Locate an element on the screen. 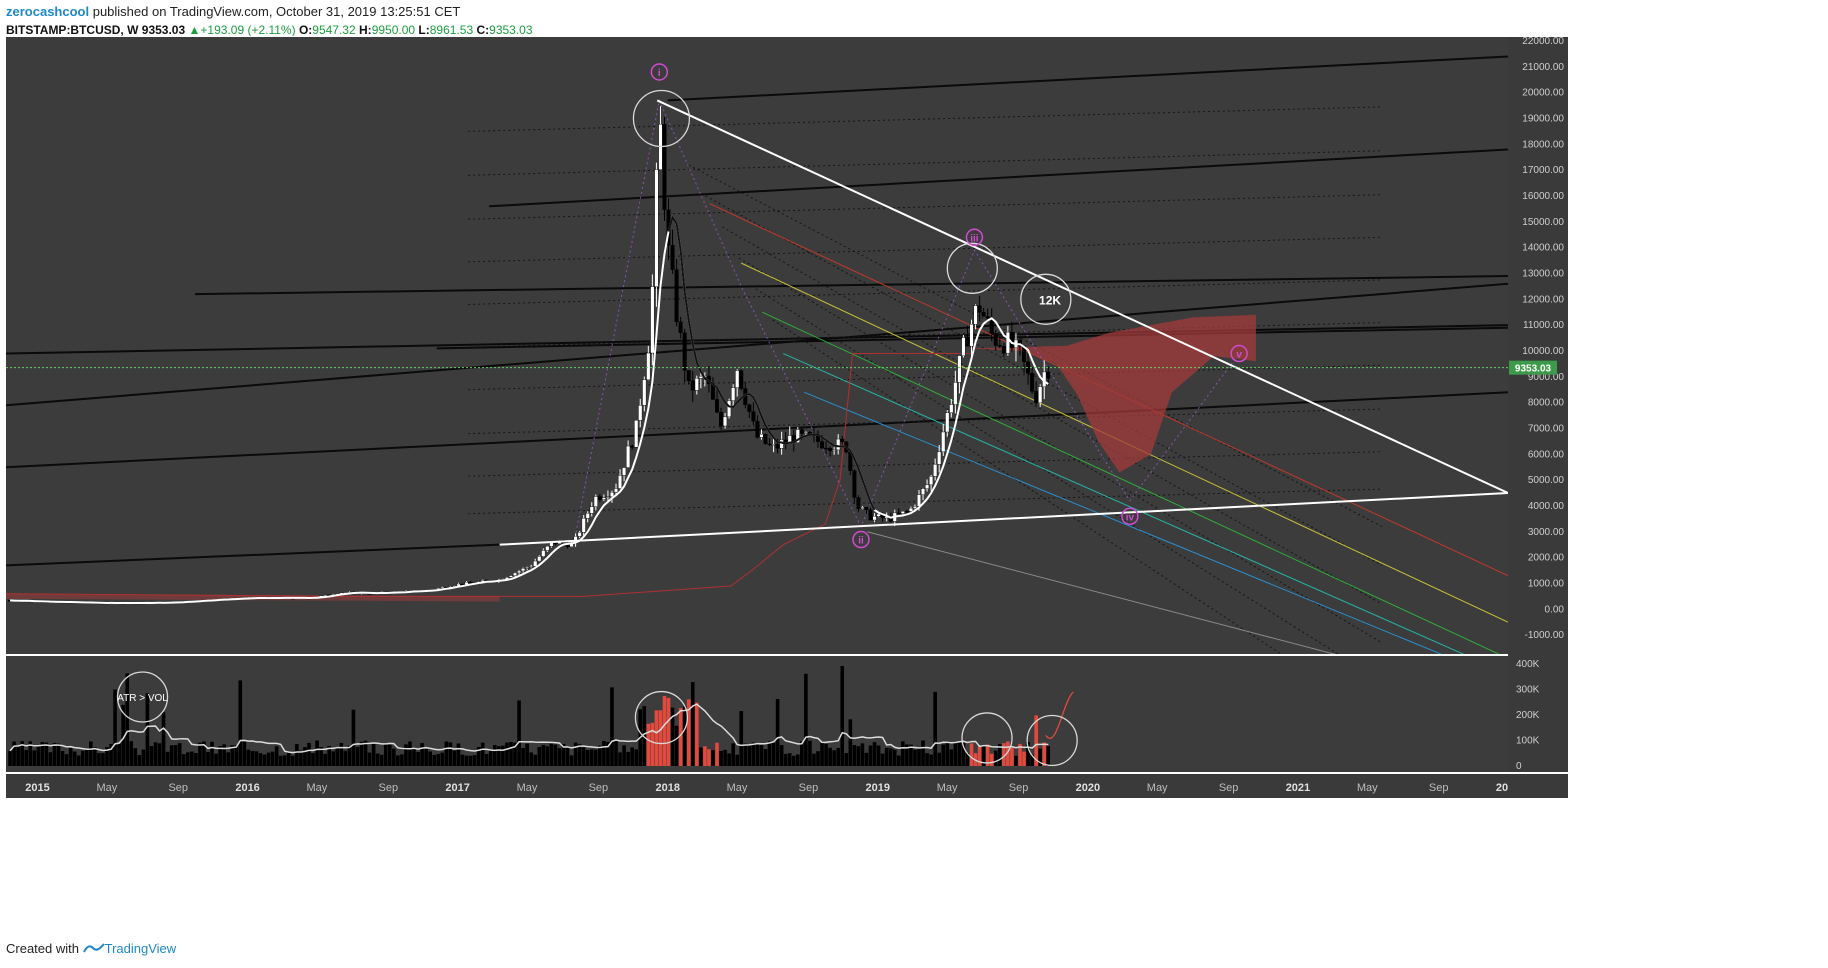 This screenshot has width=1828, height=968. x-tick-label: Sep is located at coordinates (809, 788).